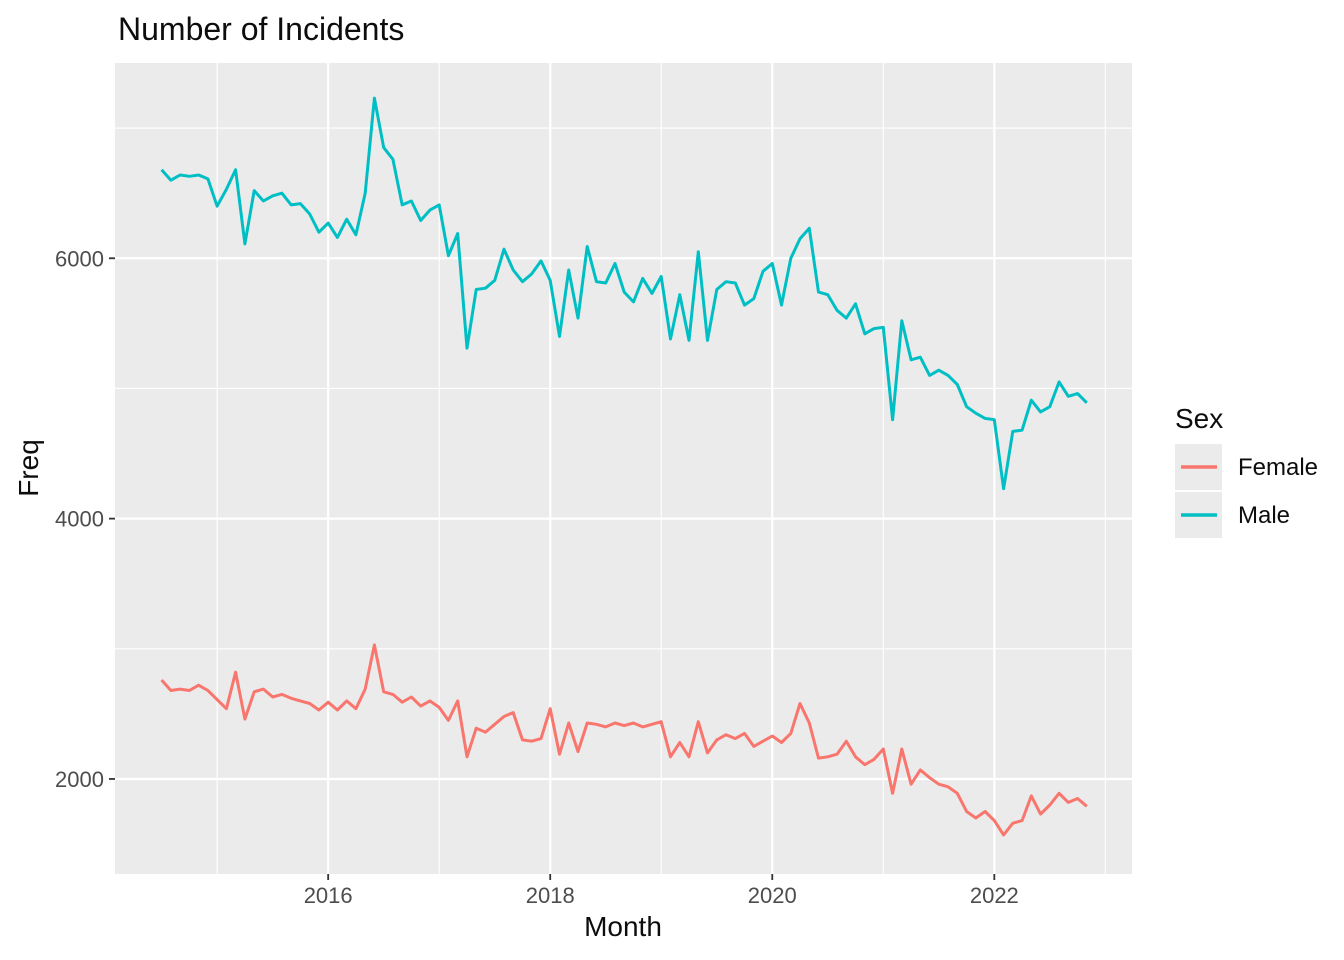 The image size is (1344, 960). Describe the element at coordinates (1246, 491) in the screenshot. I see `legend: Female Male` at that location.